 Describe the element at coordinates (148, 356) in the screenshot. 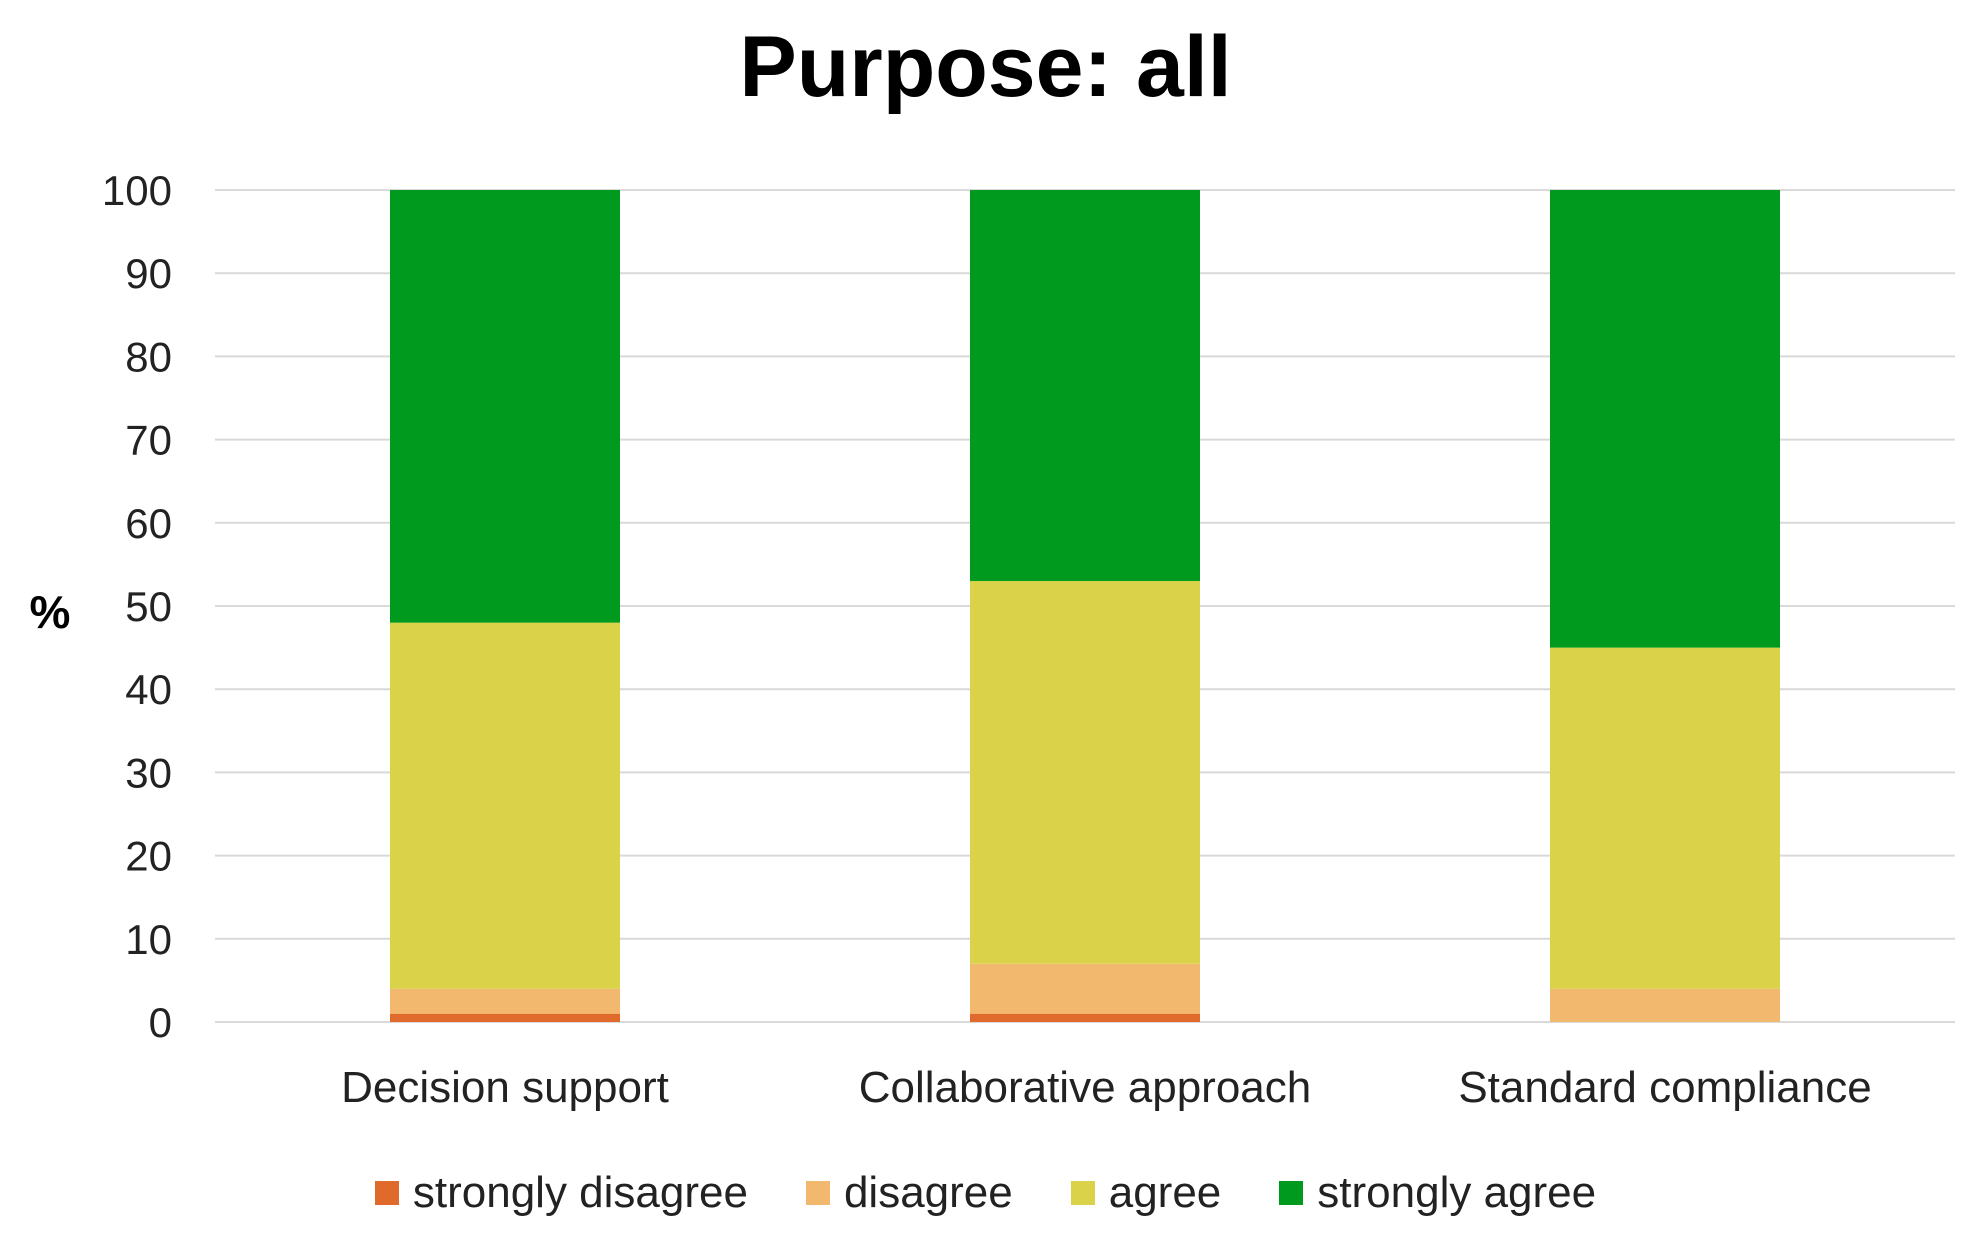

I see `y-tick-label: 80` at that location.